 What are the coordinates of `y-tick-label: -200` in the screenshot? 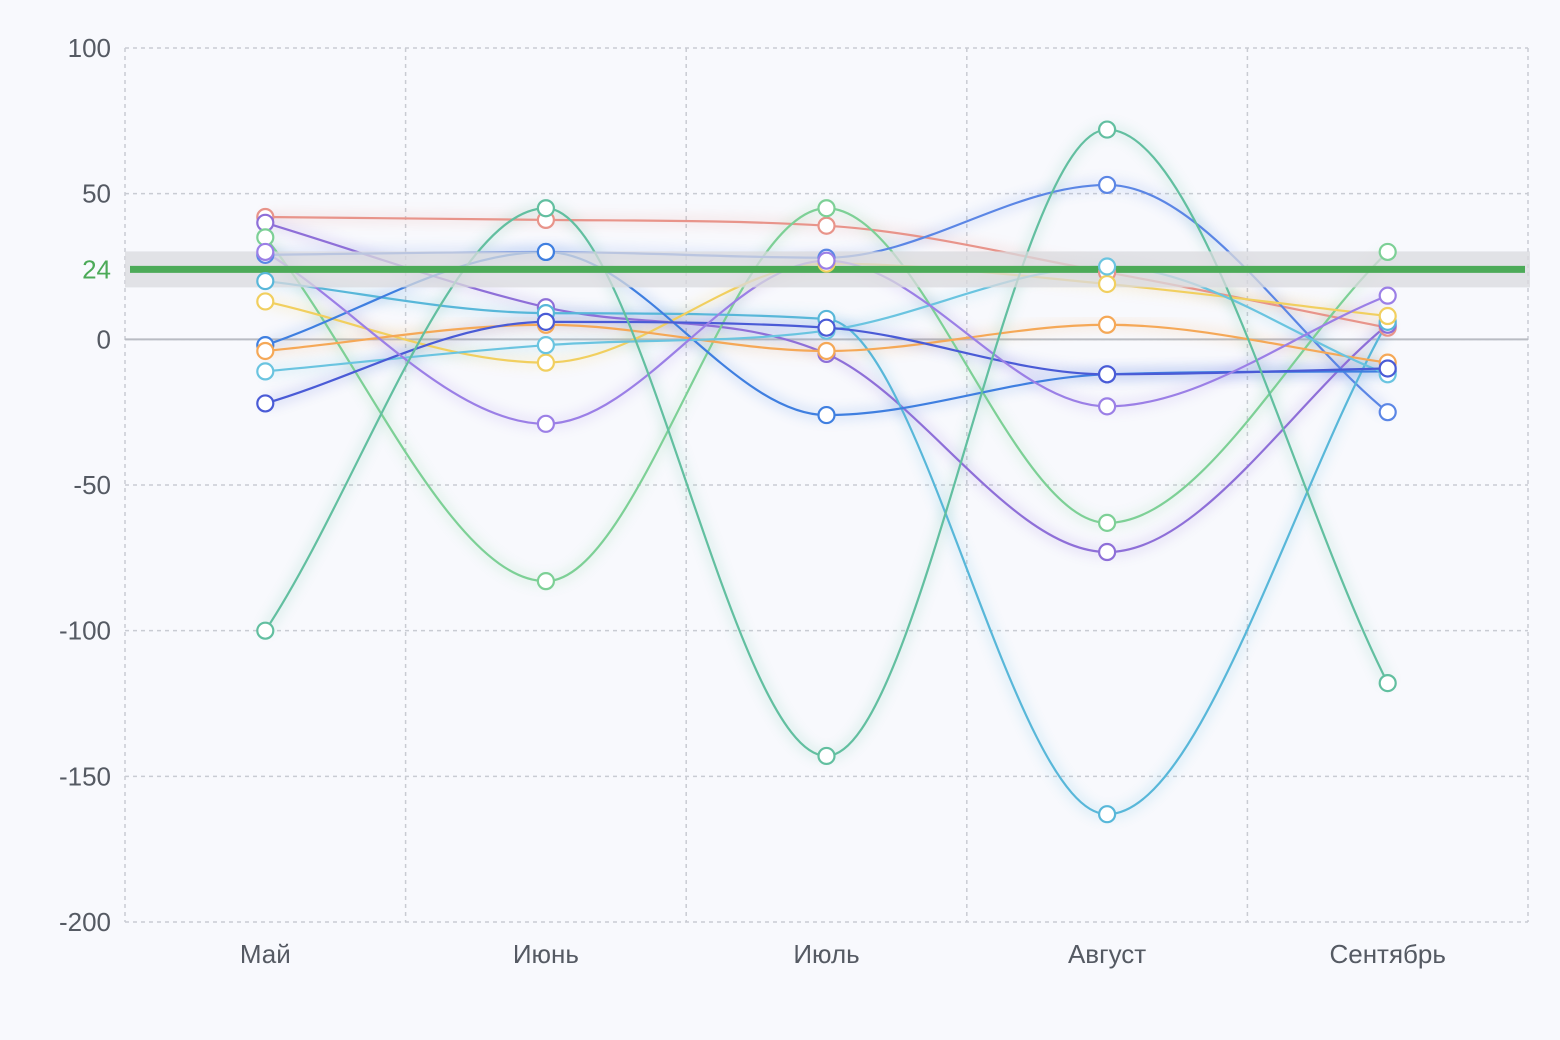 It's located at (85, 922).